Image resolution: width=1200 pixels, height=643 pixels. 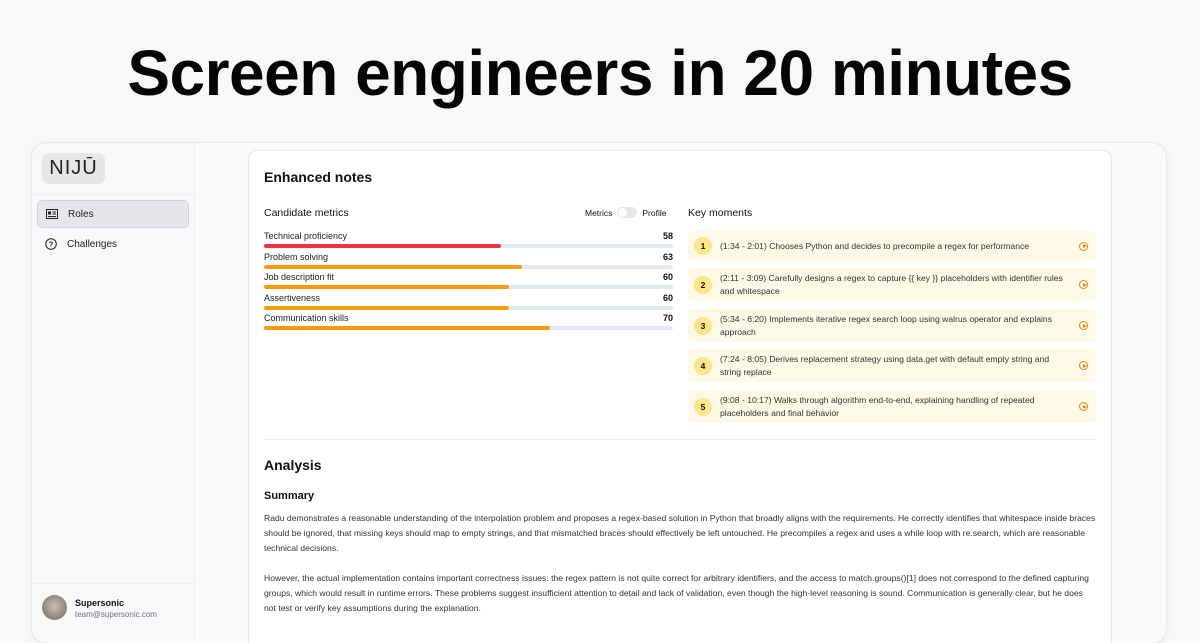 I want to click on key-moments-title: Key moments, so click(x=720, y=213).